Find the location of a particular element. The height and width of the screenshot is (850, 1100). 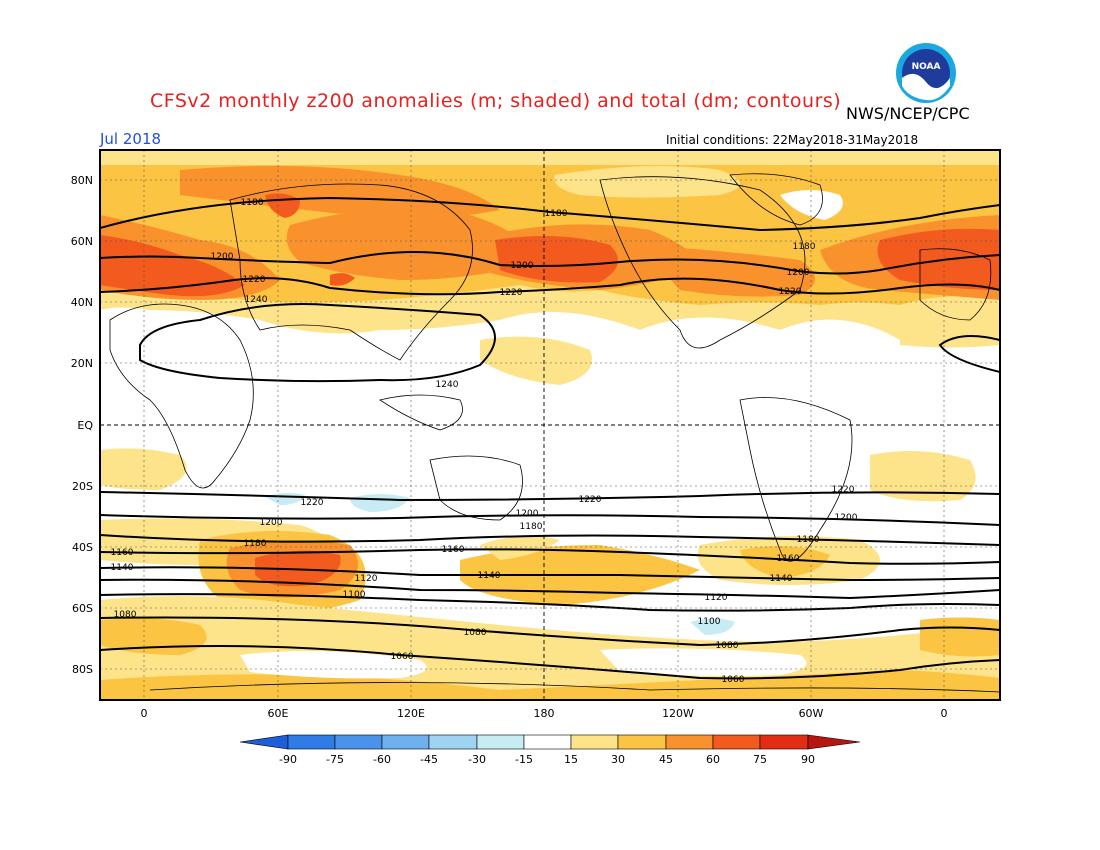

contour-1200-north is located at coordinates (550, 263).